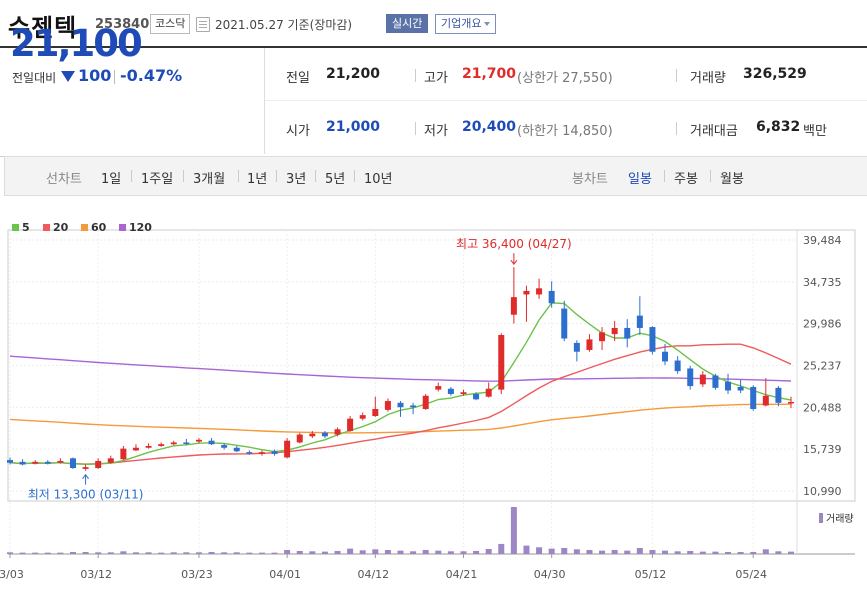 The height and width of the screenshot is (591, 867). What do you see at coordinates (550, 574) in the screenshot?
I see `x-tick-label: 04/30` at bounding box center [550, 574].